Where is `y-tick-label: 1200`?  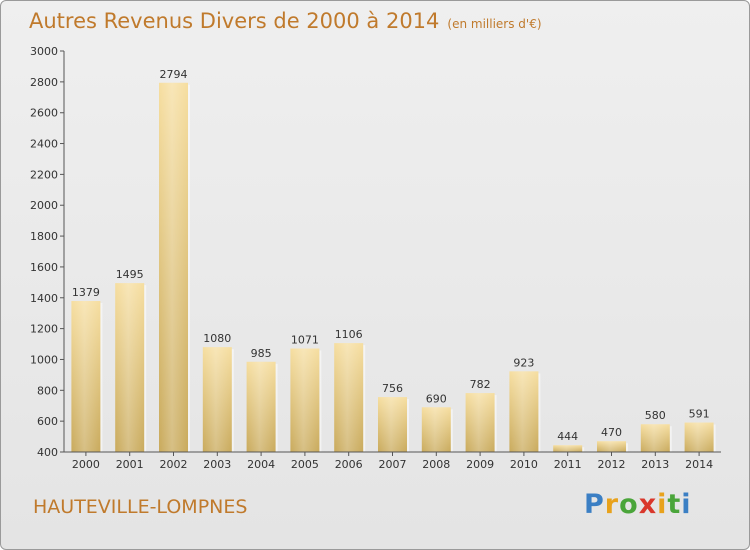 y-tick-label: 1200 is located at coordinates (44, 329).